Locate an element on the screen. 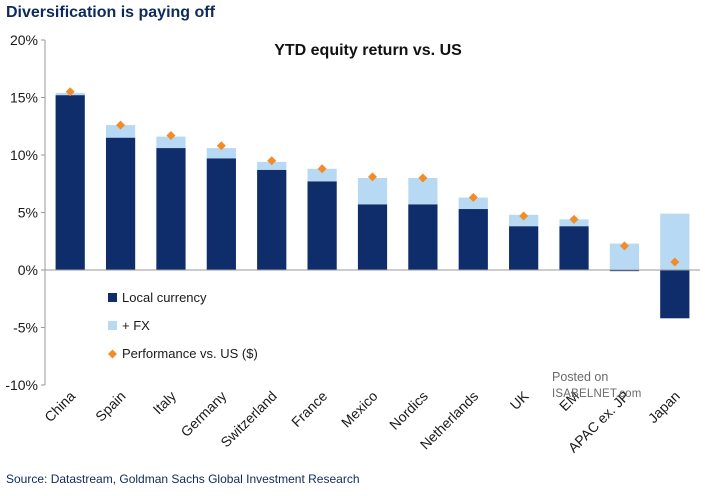 Image resolution: width=707 pixels, height=496 pixels. legend-swatch-performance is located at coordinates (112, 354).